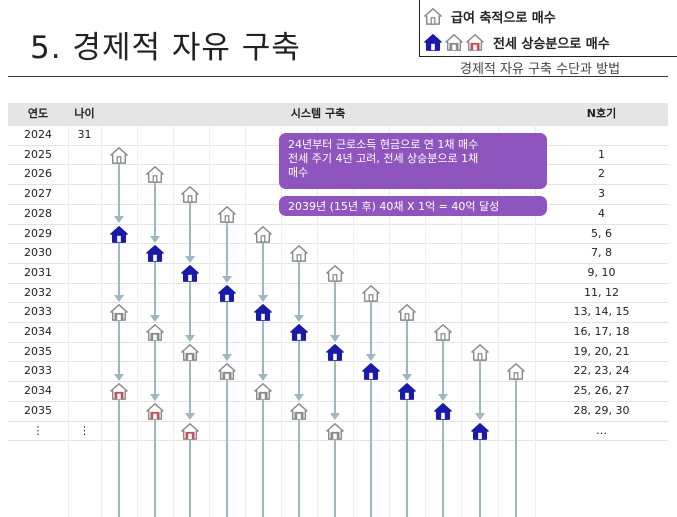 Image resolution: width=677 pixels, height=517 pixels. Describe the element at coordinates (84, 113) in the screenshot. I see `header-age: 나이` at that location.